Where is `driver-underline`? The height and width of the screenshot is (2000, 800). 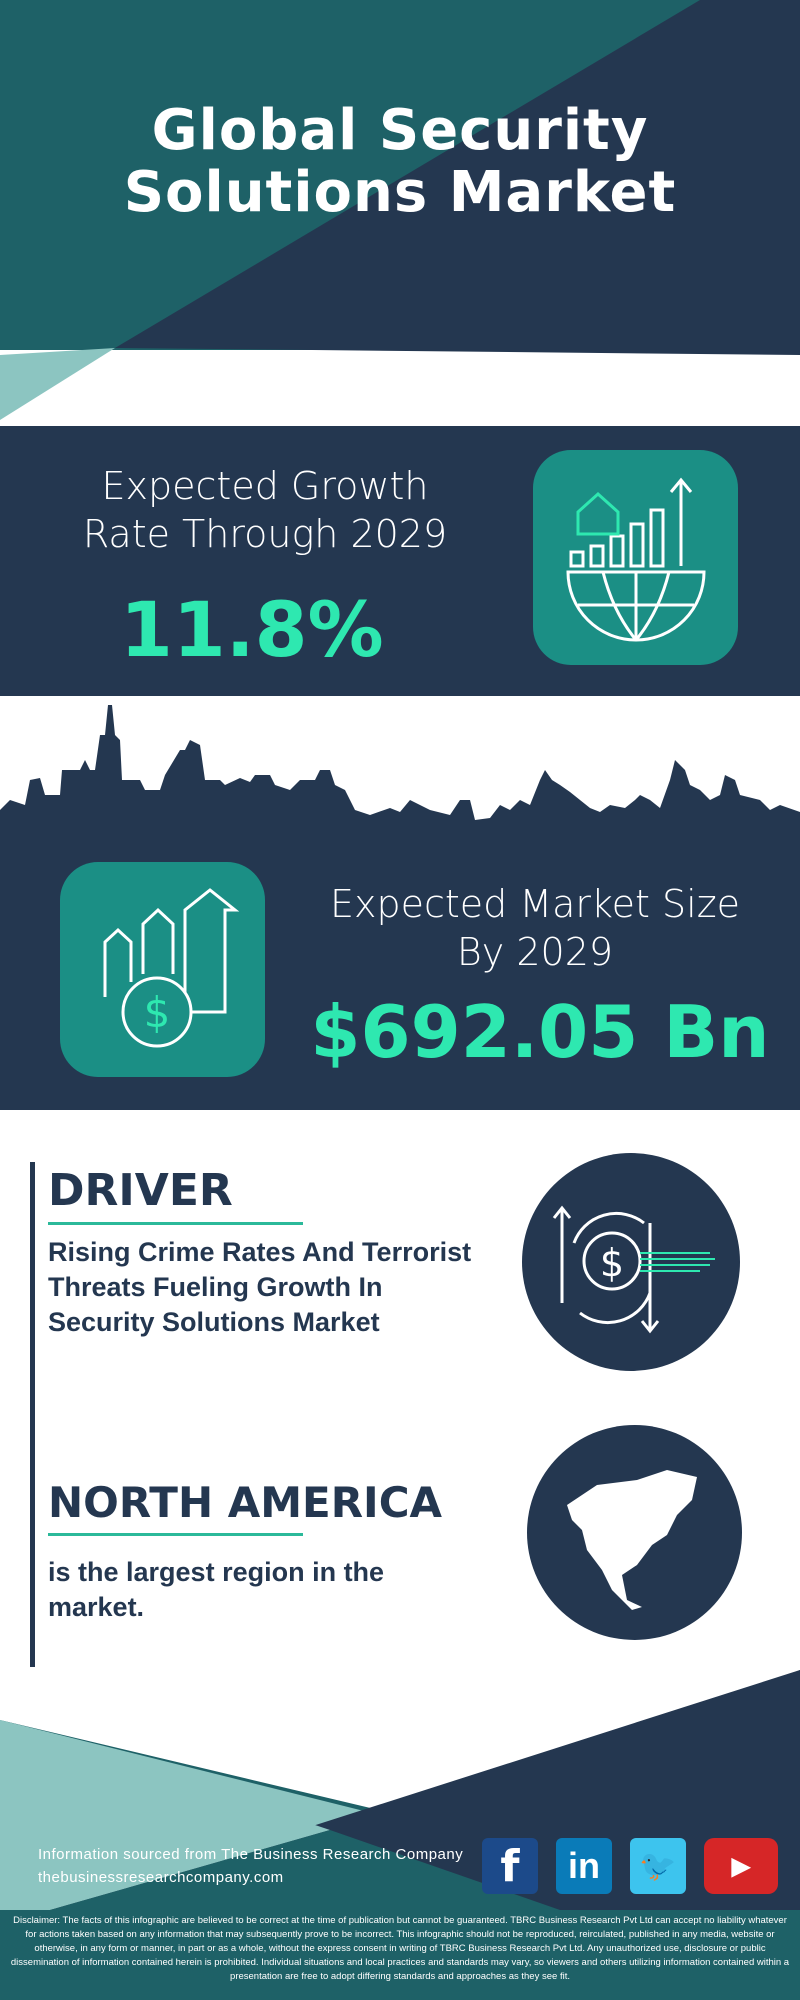
driver-underline is located at coordinates (175, 1223).